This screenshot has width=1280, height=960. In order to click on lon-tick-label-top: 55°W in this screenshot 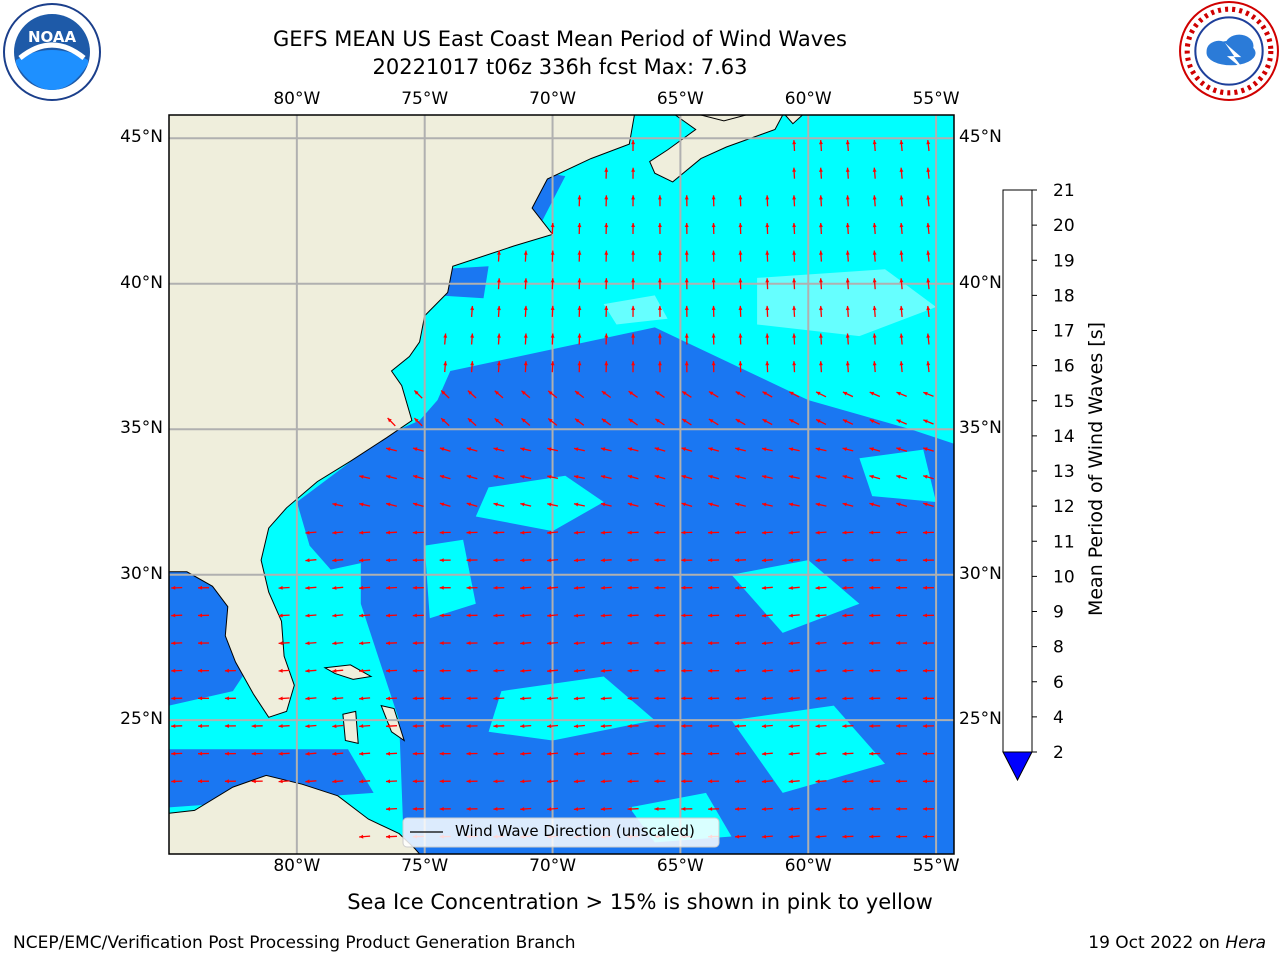, I will do `click(936, 99)`.